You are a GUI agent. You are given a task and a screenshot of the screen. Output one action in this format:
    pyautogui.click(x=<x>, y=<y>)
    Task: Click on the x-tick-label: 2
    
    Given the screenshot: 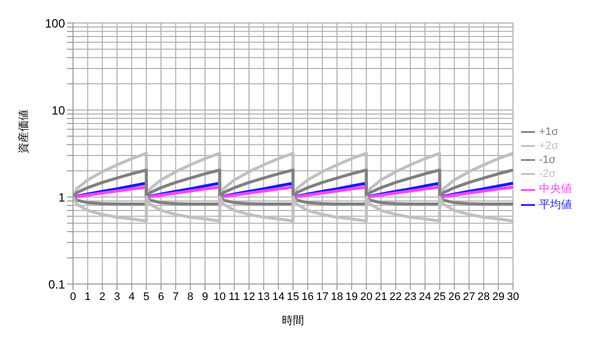 What is the action you would take?
    pyautogui.click(x=102, y=296)
    